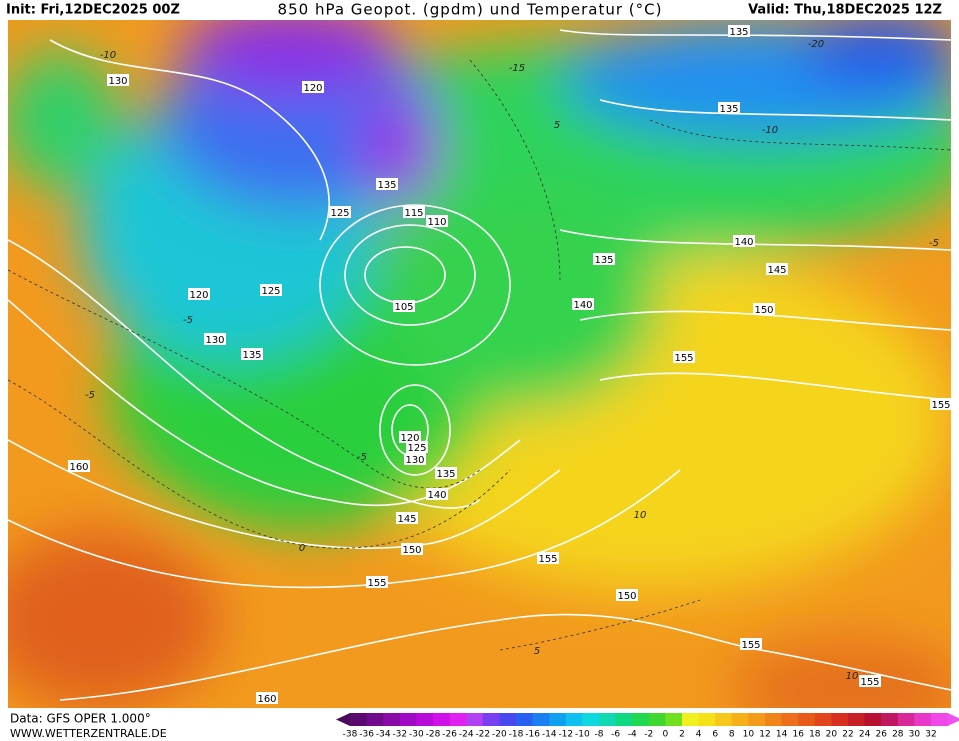 The width and height of the screenshot is (959, 741). Describe the element at coordinates (632, 735) in the screenshot. I see `colorbar-label: -4` at that location.